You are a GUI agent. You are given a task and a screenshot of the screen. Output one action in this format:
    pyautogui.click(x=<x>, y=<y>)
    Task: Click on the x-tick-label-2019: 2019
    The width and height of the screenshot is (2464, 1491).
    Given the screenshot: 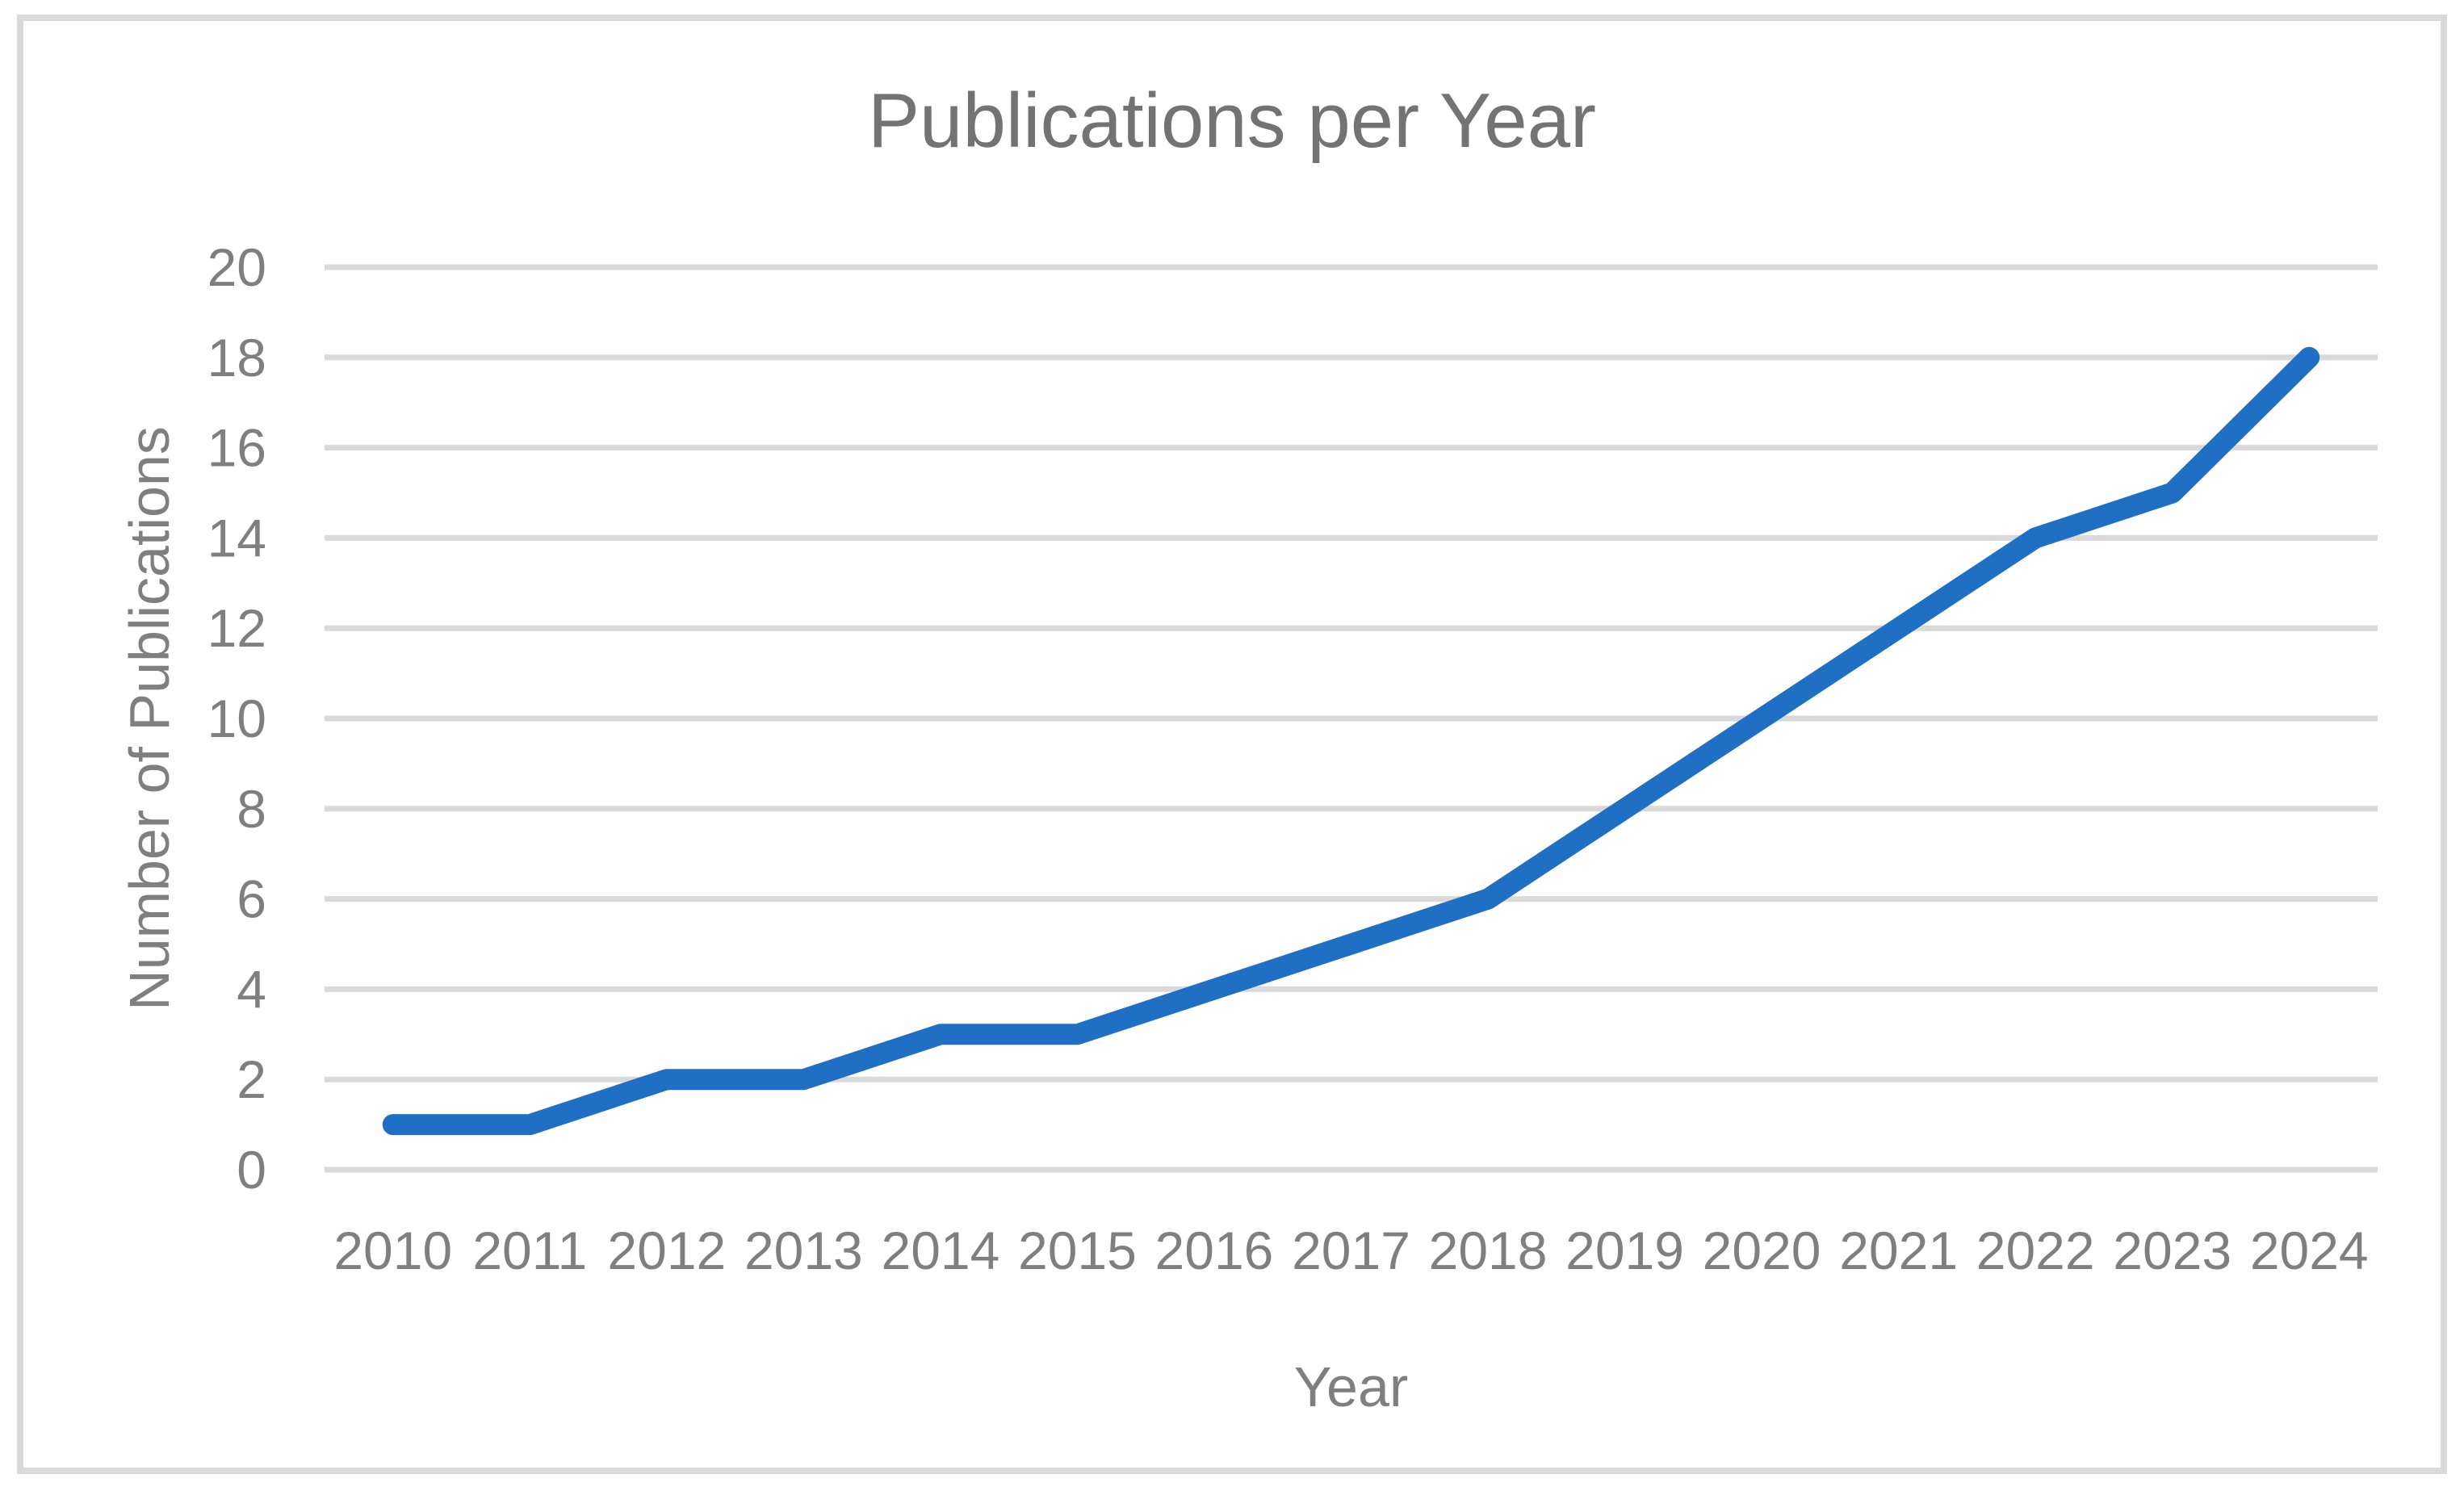 What is the action you would take?
    pyautogui.click(x=1624, y=1250)
    